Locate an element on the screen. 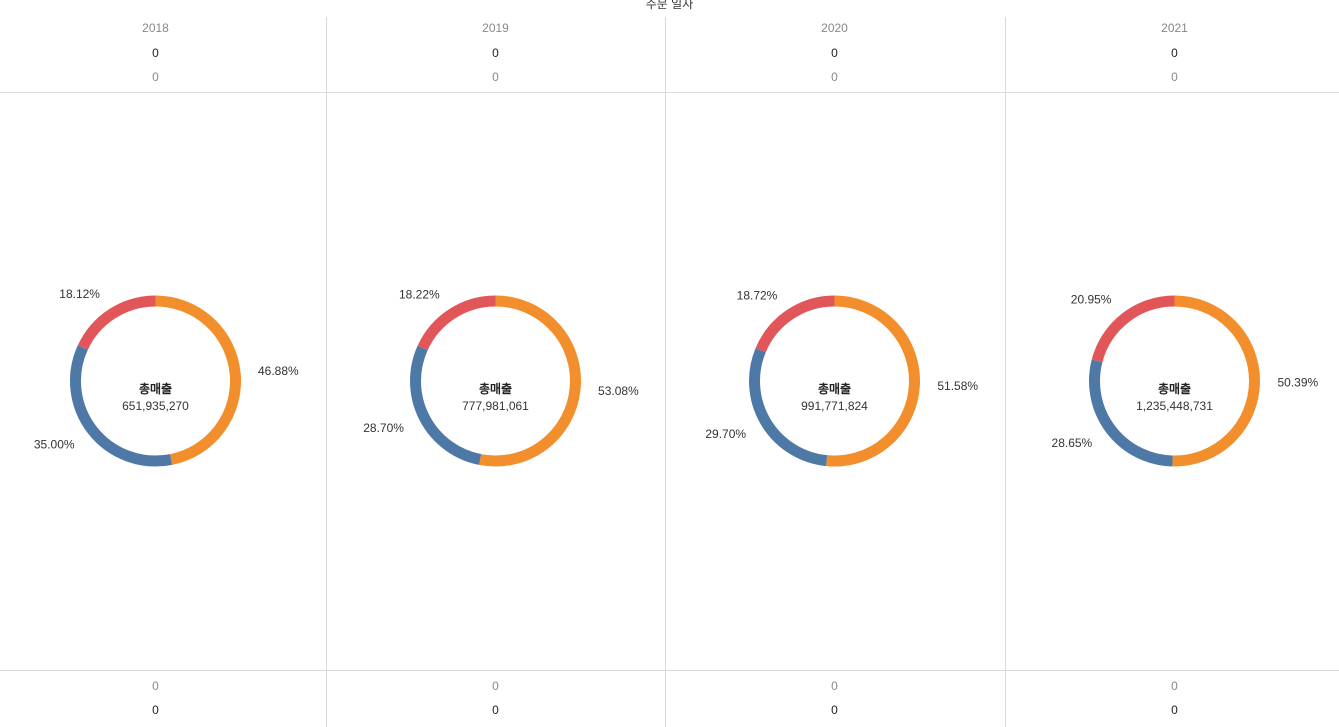 The width and height of the screenshot is (1339, 727). slice-label: 28.70% is located at coordinates (383, 428).